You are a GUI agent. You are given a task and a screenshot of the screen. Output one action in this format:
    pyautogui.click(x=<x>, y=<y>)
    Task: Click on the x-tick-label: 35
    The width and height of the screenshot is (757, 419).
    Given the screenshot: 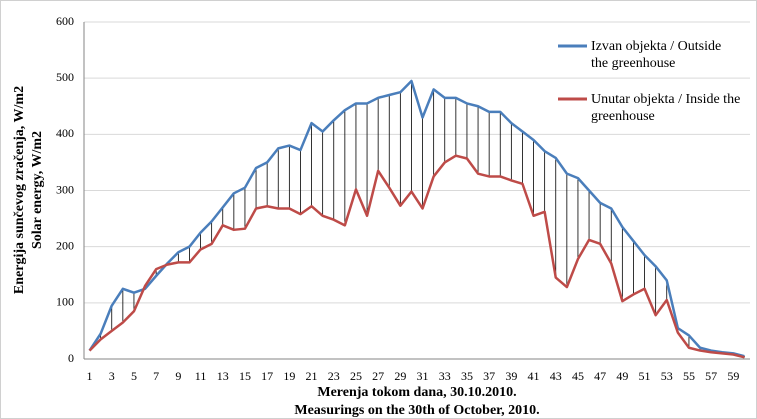 What is the action you would take?
    pyautogui.click(x=467, y=376)
    